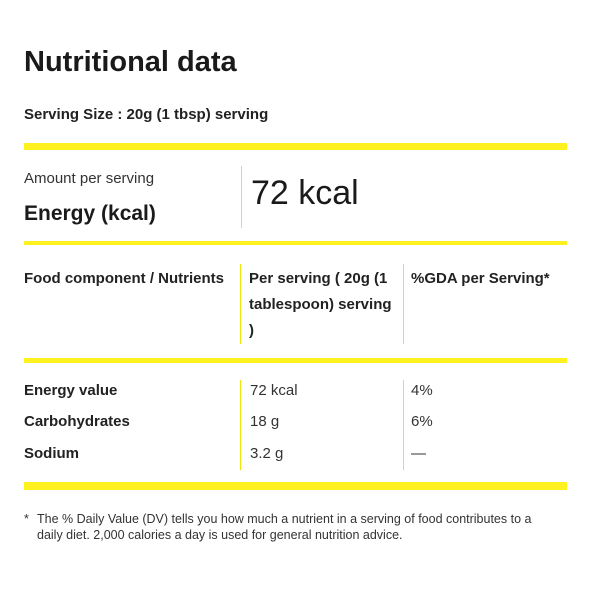 The height and width of the screenshot is (600, 600). Describe the element at coordinates (422, 421) in the screenshot. I see `row-gda: 6%` at that location.